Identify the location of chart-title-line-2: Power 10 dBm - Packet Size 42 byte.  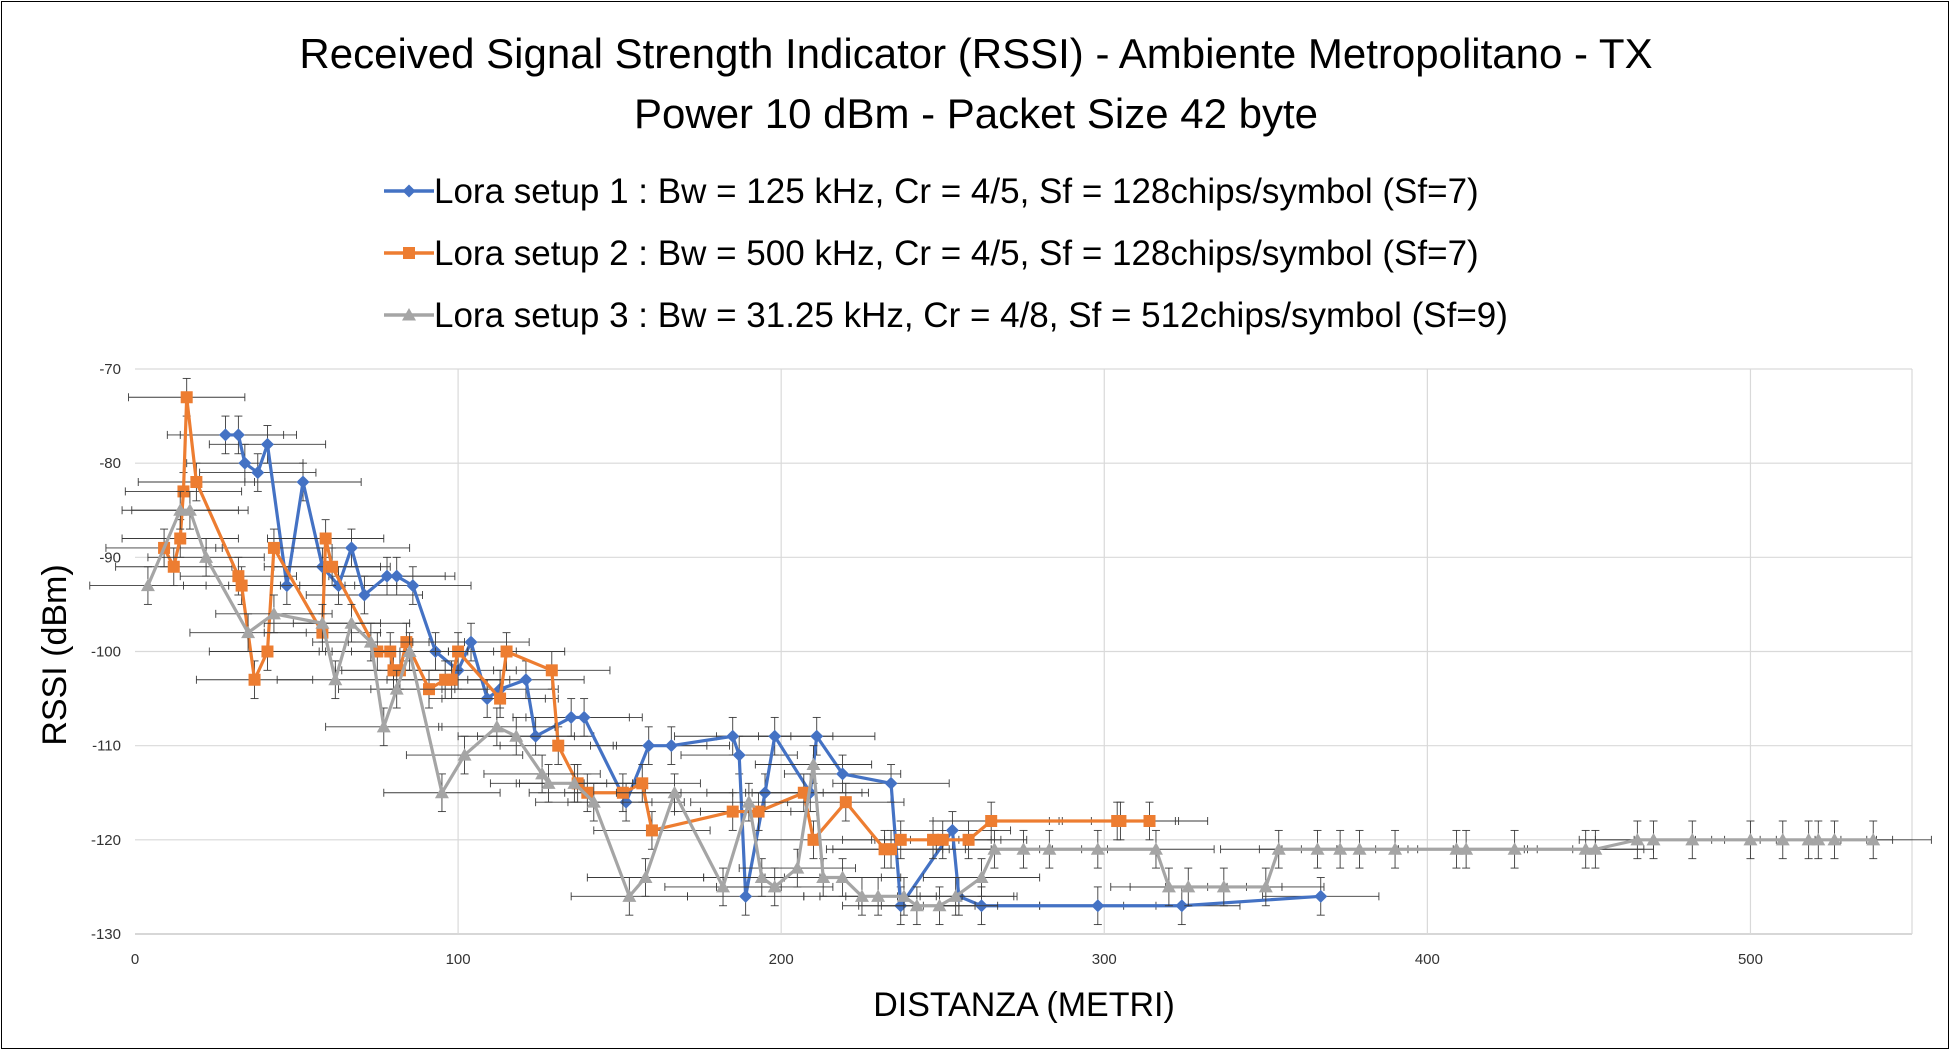
(976, 113).